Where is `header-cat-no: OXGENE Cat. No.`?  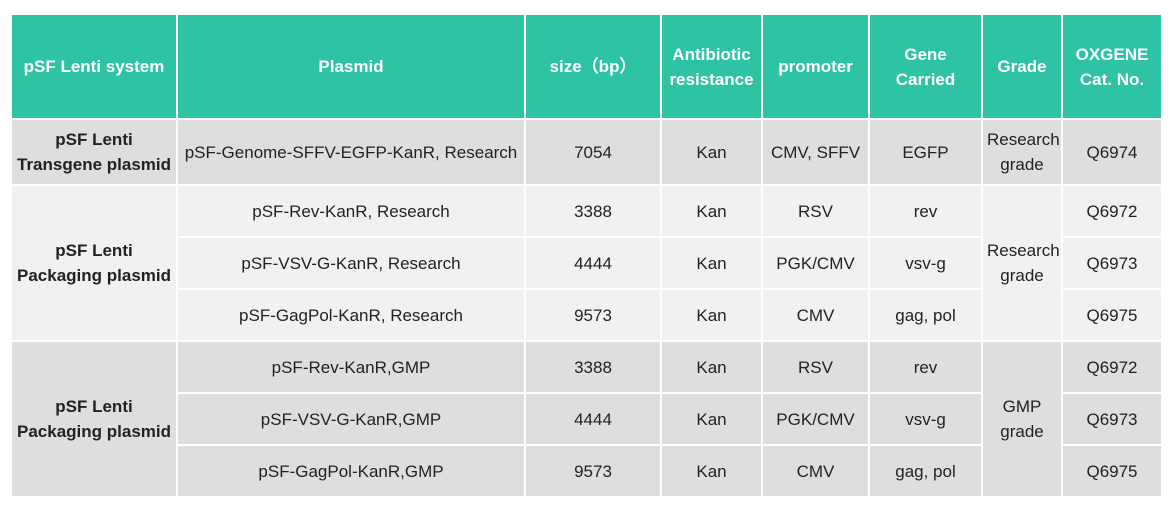 header-cat-no: OXGENE Cat. No. is located at coordinates (1112, 66).